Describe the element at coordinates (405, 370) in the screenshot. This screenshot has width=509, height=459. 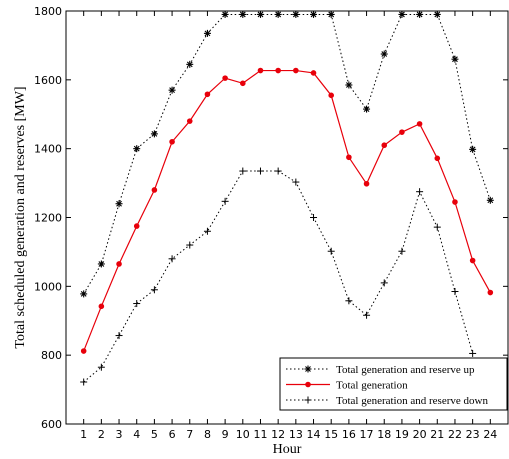
I see `legend-label: Total generation and reserve up` at that location.